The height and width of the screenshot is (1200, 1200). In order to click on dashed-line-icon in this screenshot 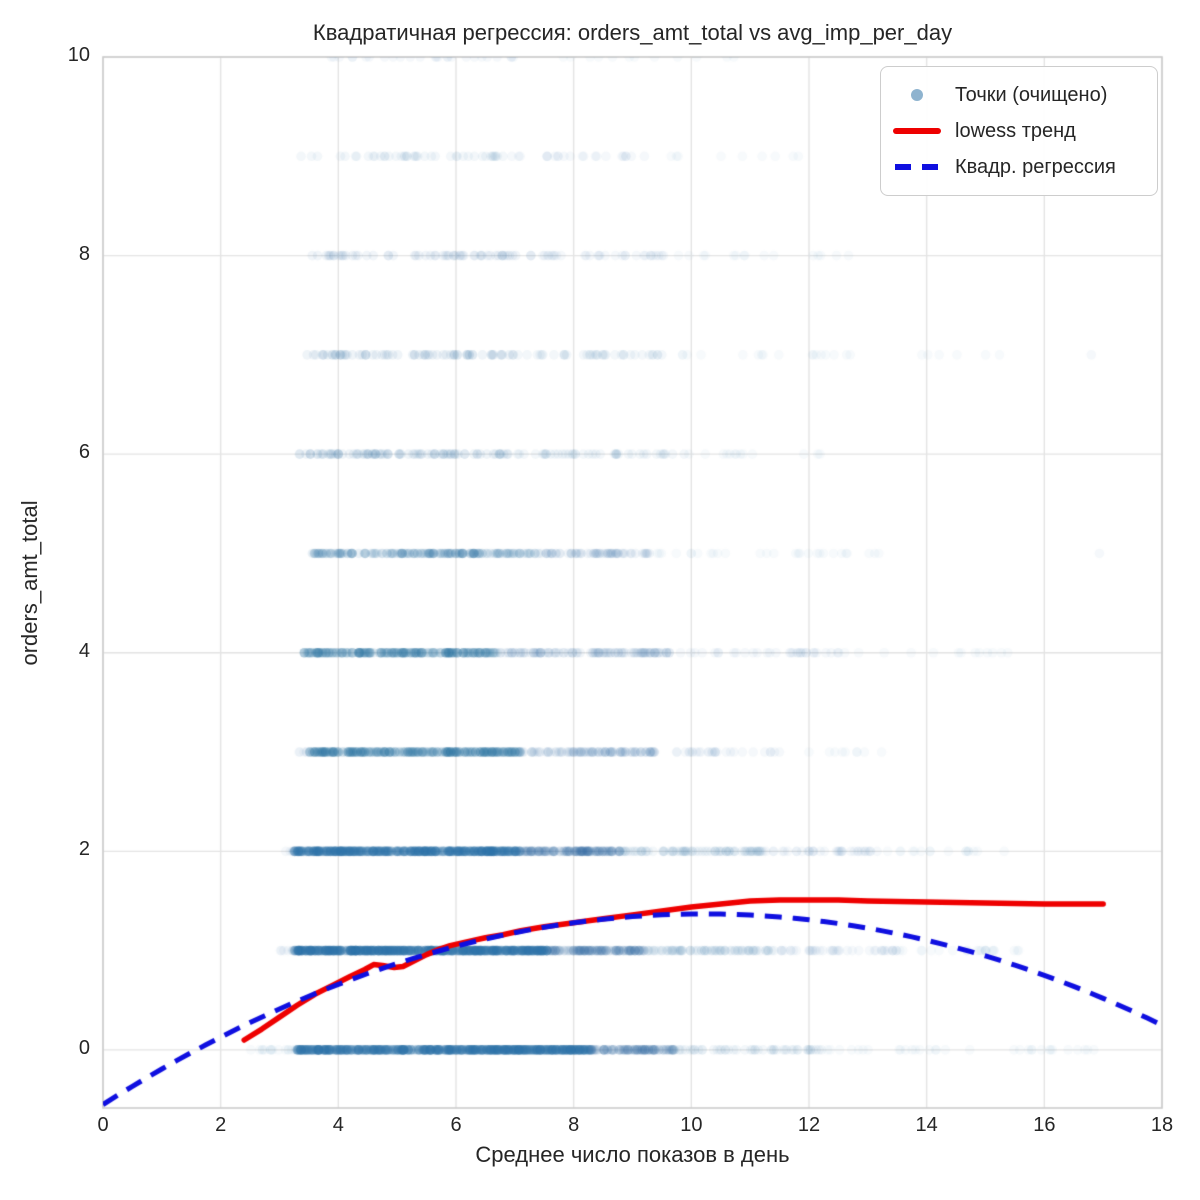, I will do `click(917, 167)`.